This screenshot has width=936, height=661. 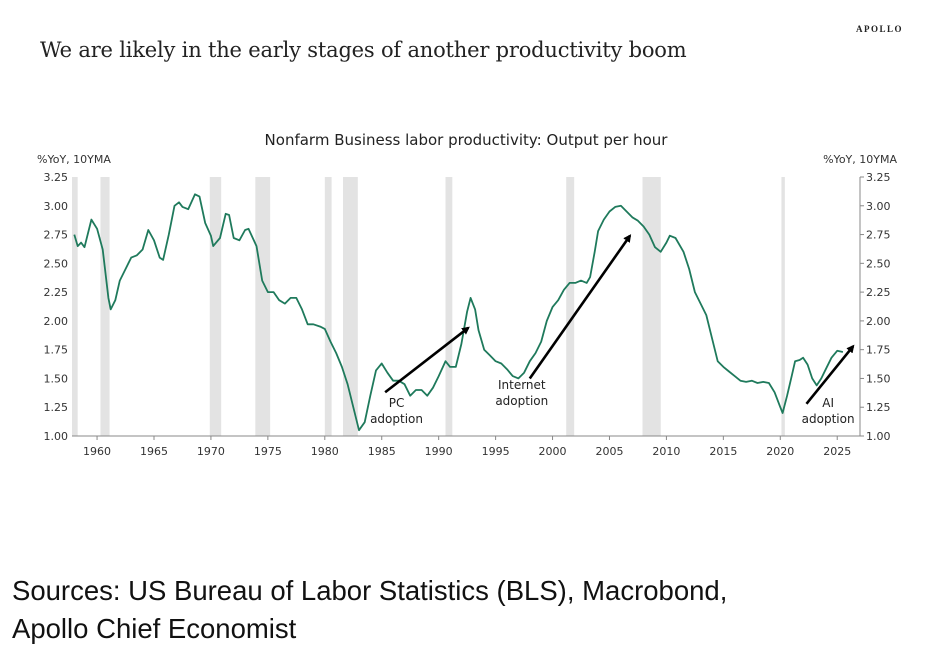 I want to click on y-tick-label-left: 3.00, so click(x=56, y=206).